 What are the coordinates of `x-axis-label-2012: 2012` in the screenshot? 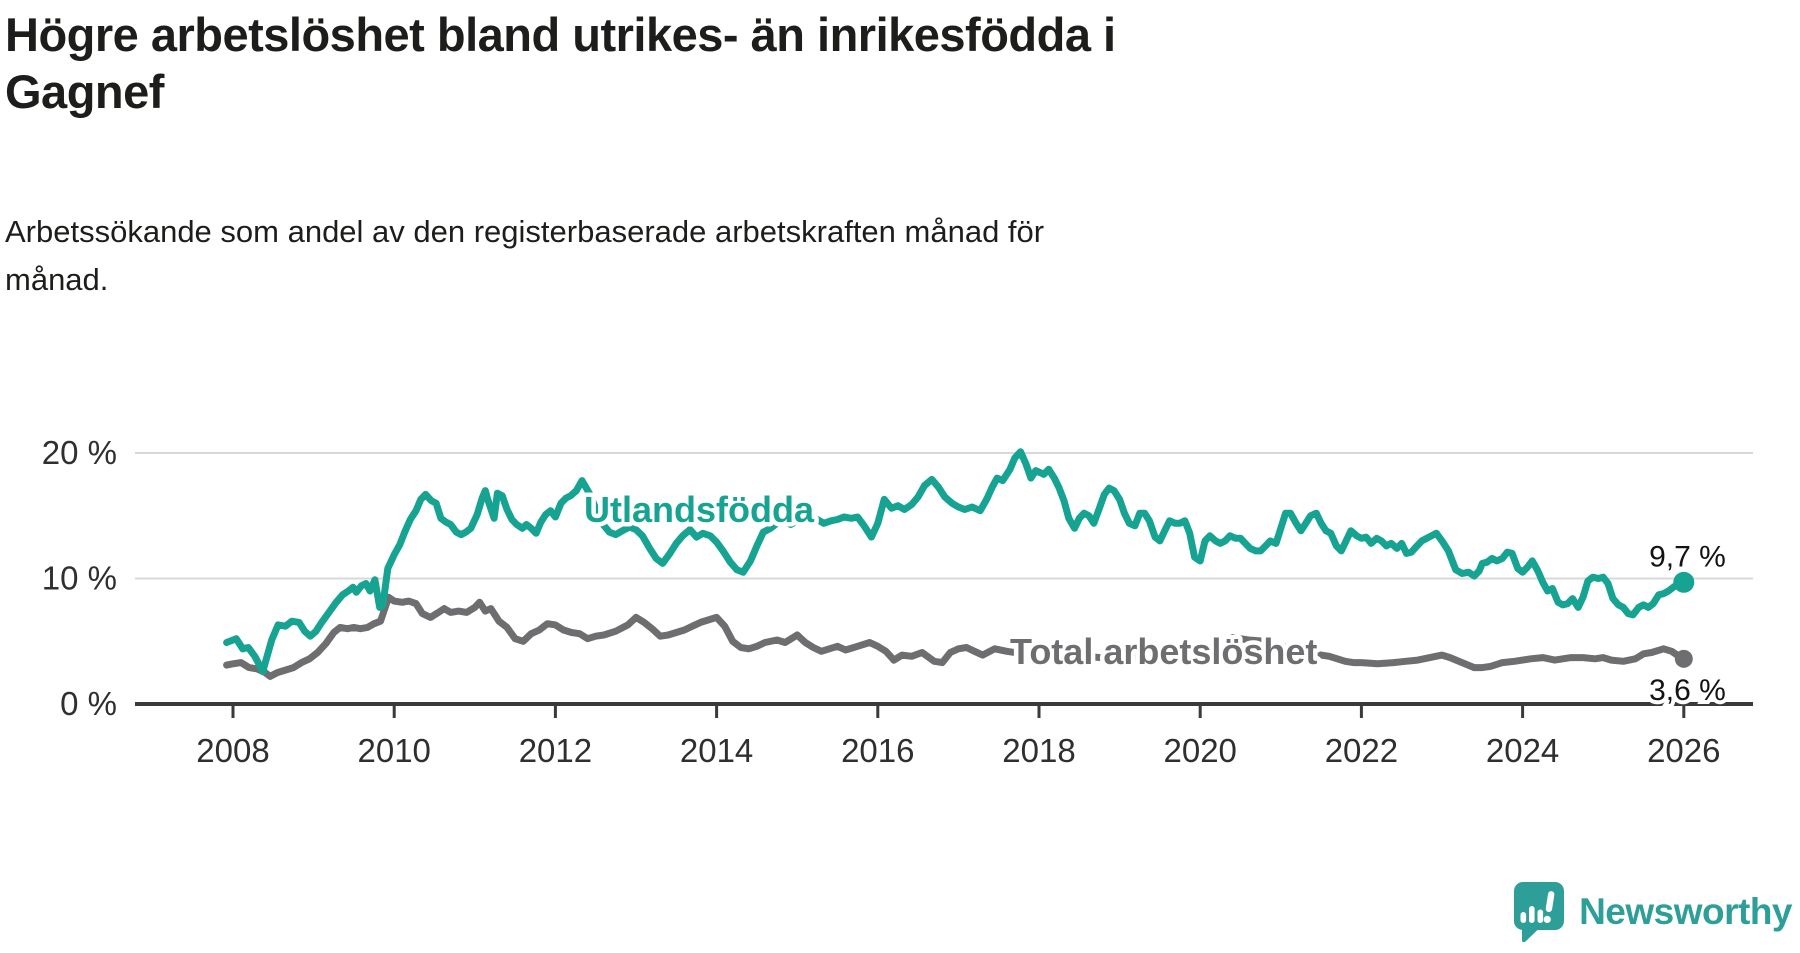 It's located at (555, 750).